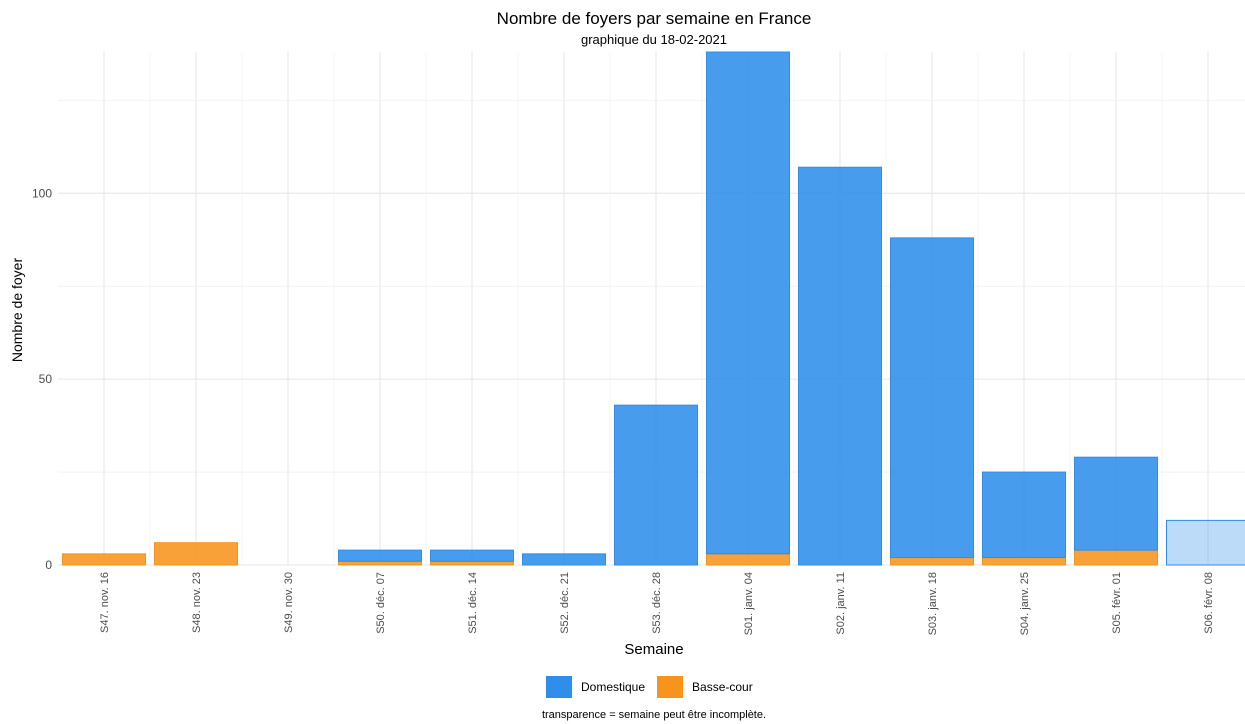  I want to click on x-tick-label: S01. janv. 04, so click(749, 603).